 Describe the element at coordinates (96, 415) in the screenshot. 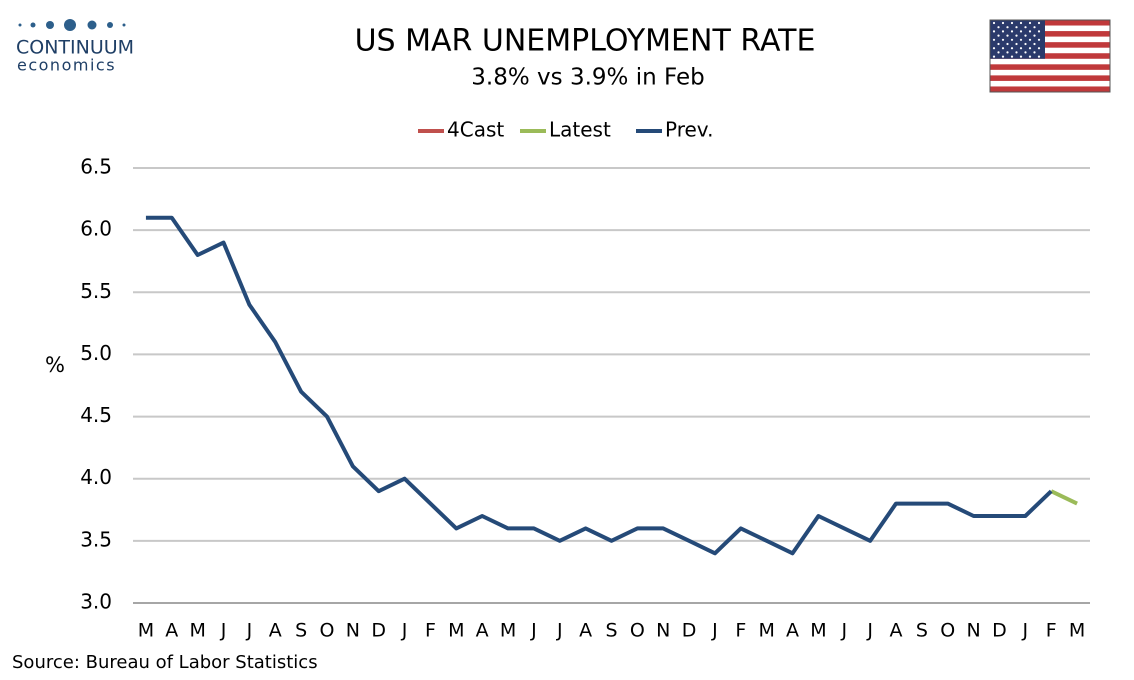

I see `y-tick-label: 4.5` at that location.